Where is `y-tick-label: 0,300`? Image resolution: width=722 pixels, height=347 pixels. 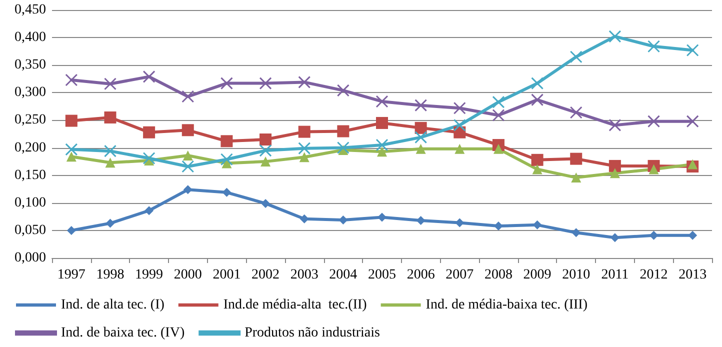
y-tick-label: 0,300 is located at coordinates (30, 92).